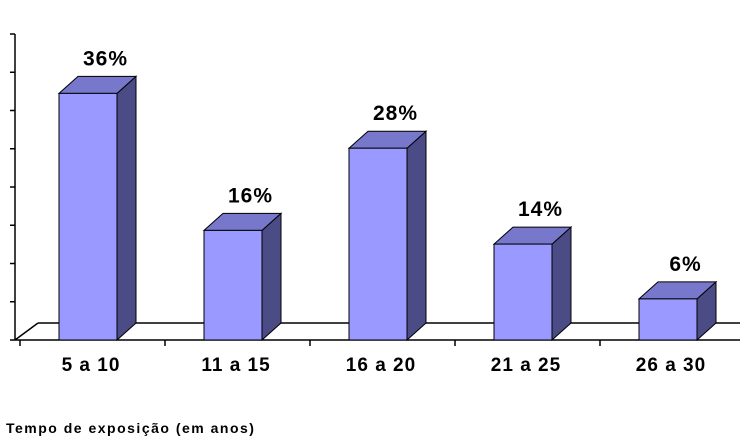  What do you see at coordinates (235, 365) in the screenshot?
I see `x-tick-label: 11 a 15` at bounding box center [235, 365].